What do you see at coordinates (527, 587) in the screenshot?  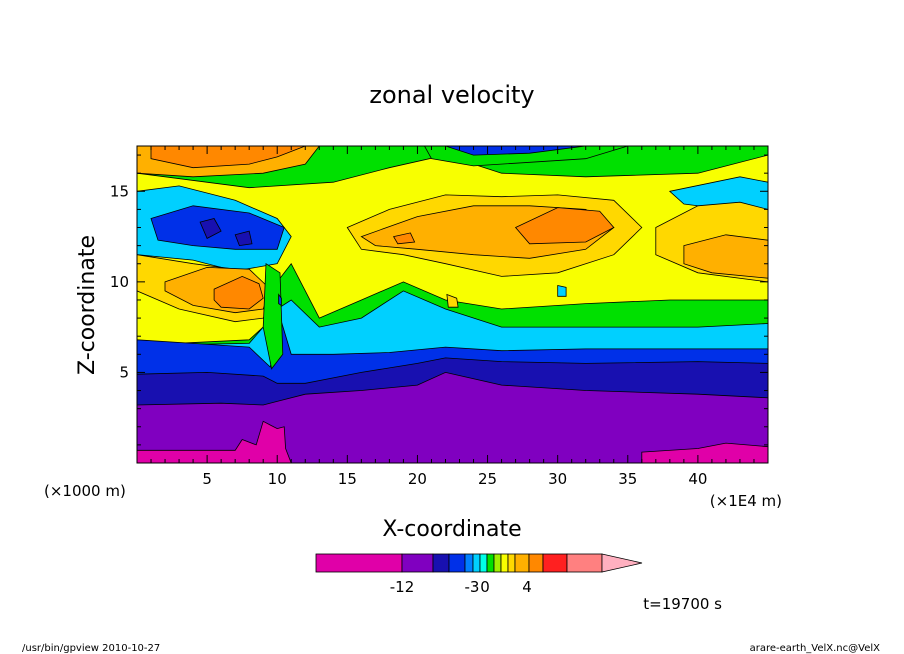 I see `colorbar-tick-label: 4` at bounding box center [527, 587].